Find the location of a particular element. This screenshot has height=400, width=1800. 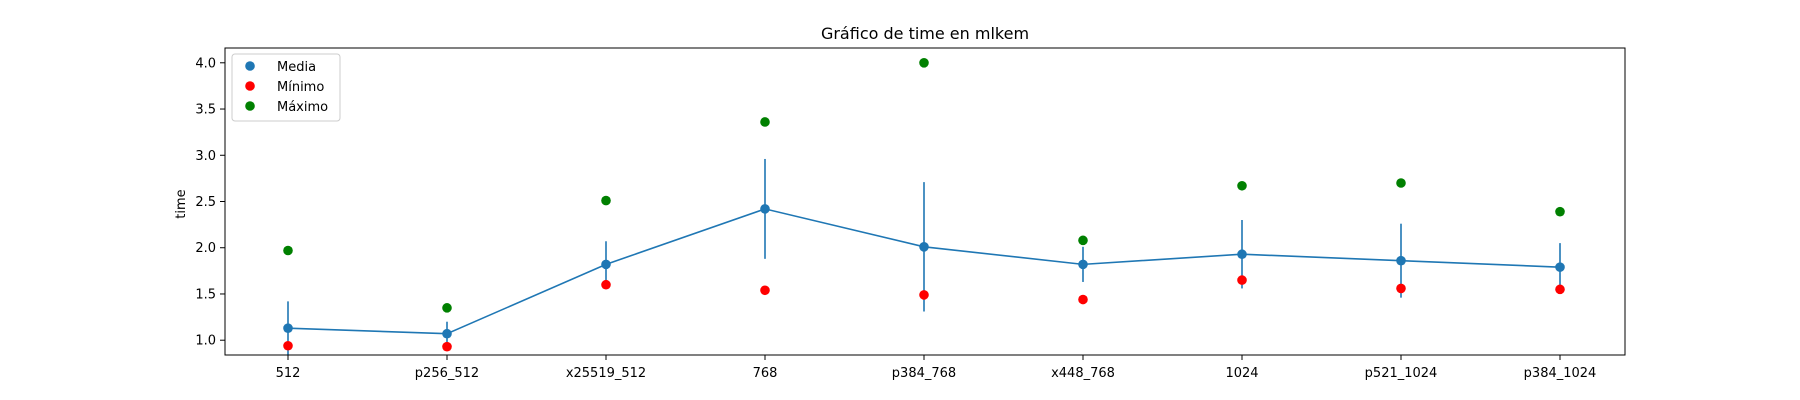

chart-title: Gráfico de time en mlkem is located at coordinates (925, 33).